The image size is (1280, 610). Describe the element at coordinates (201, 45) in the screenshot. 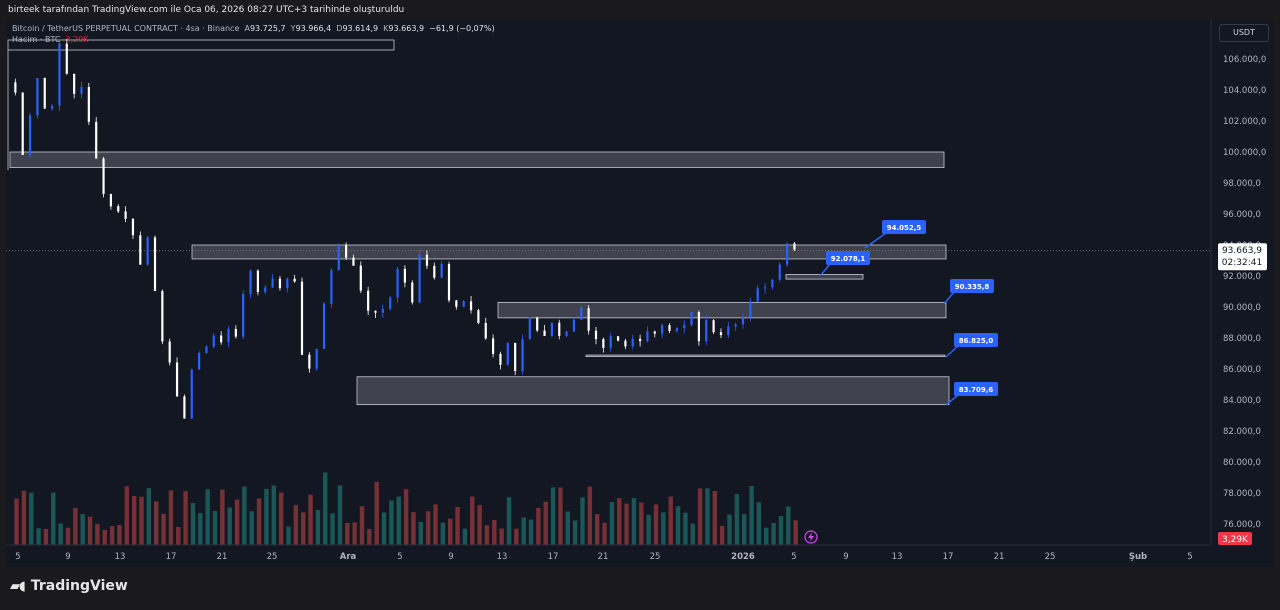

I see `range-box` at that location.